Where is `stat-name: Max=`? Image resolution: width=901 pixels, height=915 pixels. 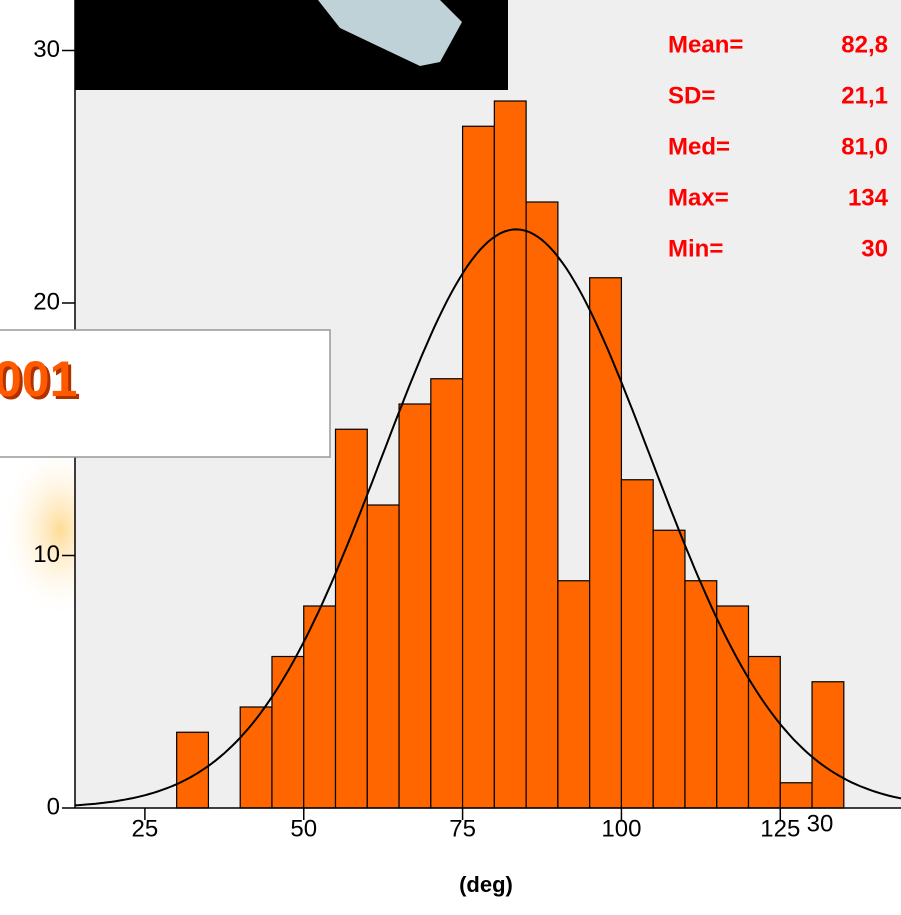 stat-name: Max= is located at coordinates (698, 197).